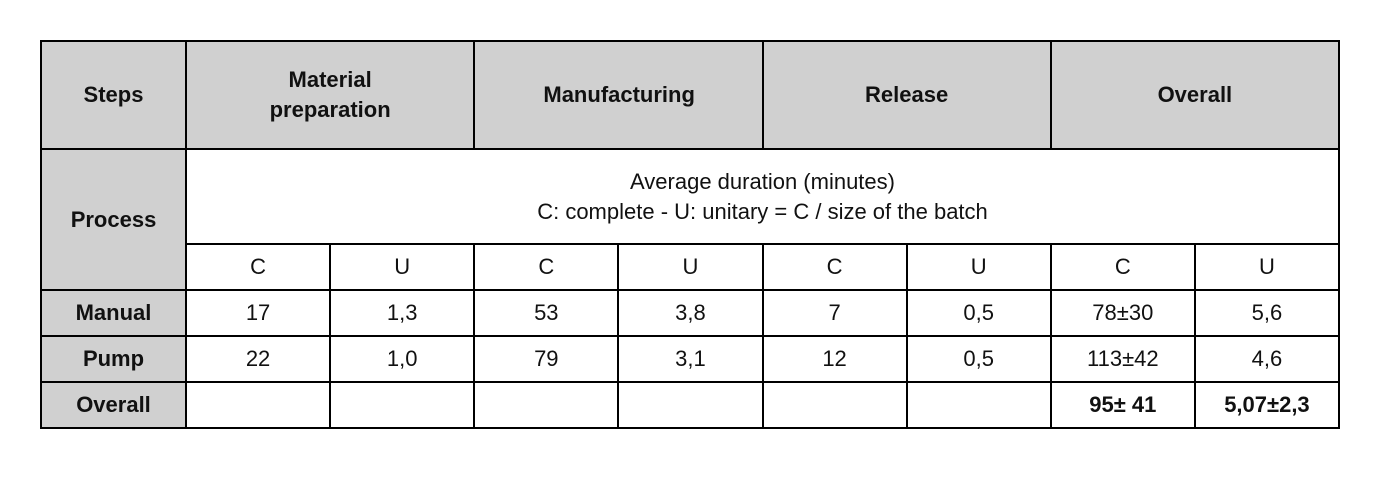 This screenshot has height=480, width=1378. I want to click on value-cell: 3,1, so click(690, 359).